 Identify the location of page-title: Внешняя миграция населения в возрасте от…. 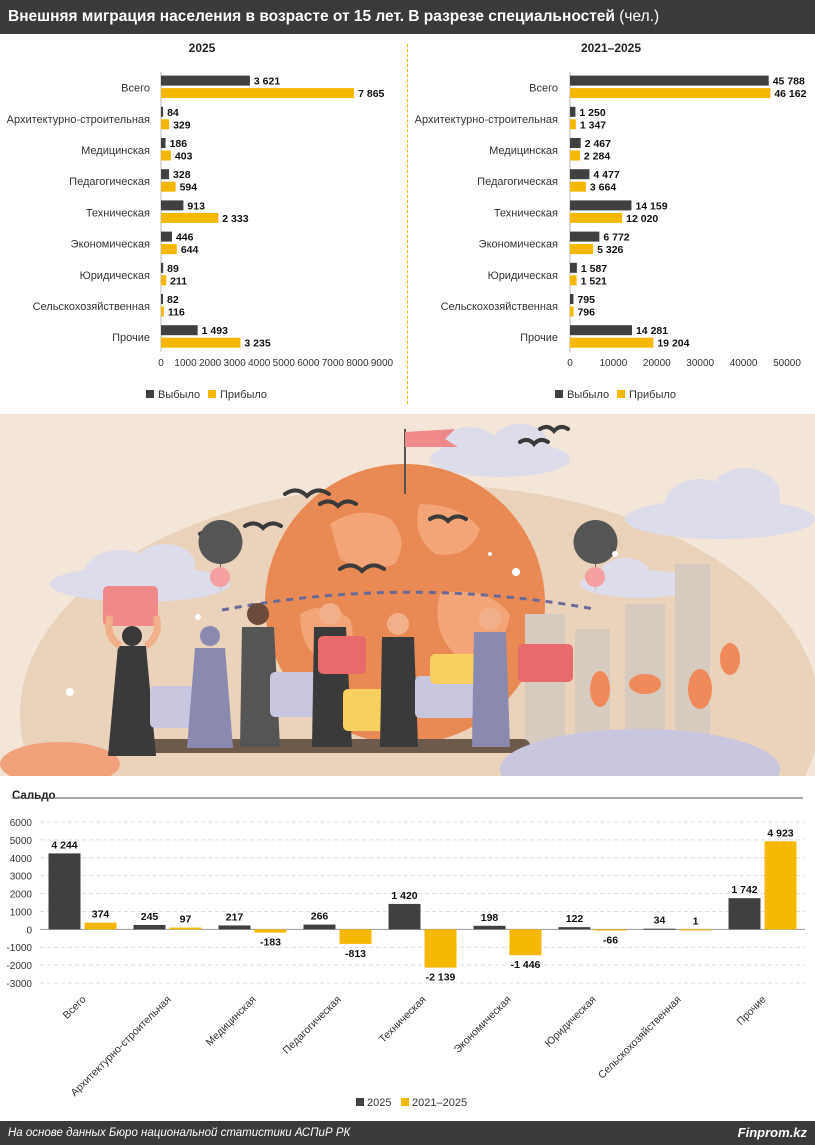
(311, 16).